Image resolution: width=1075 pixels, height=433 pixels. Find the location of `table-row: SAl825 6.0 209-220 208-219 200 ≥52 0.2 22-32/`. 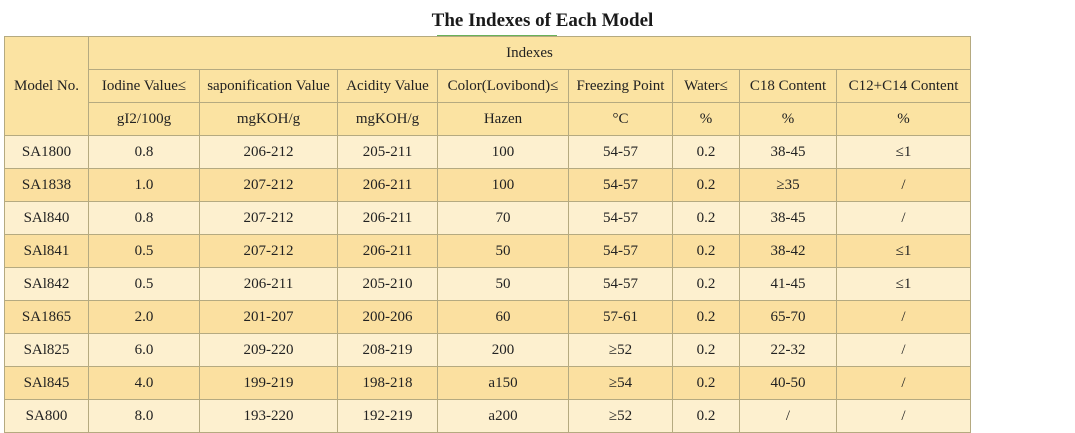

table-row: SAl825 6.0 209-220 208-219 200 ≥52 0.2 22-32/ is located at coordinates (487, 350).